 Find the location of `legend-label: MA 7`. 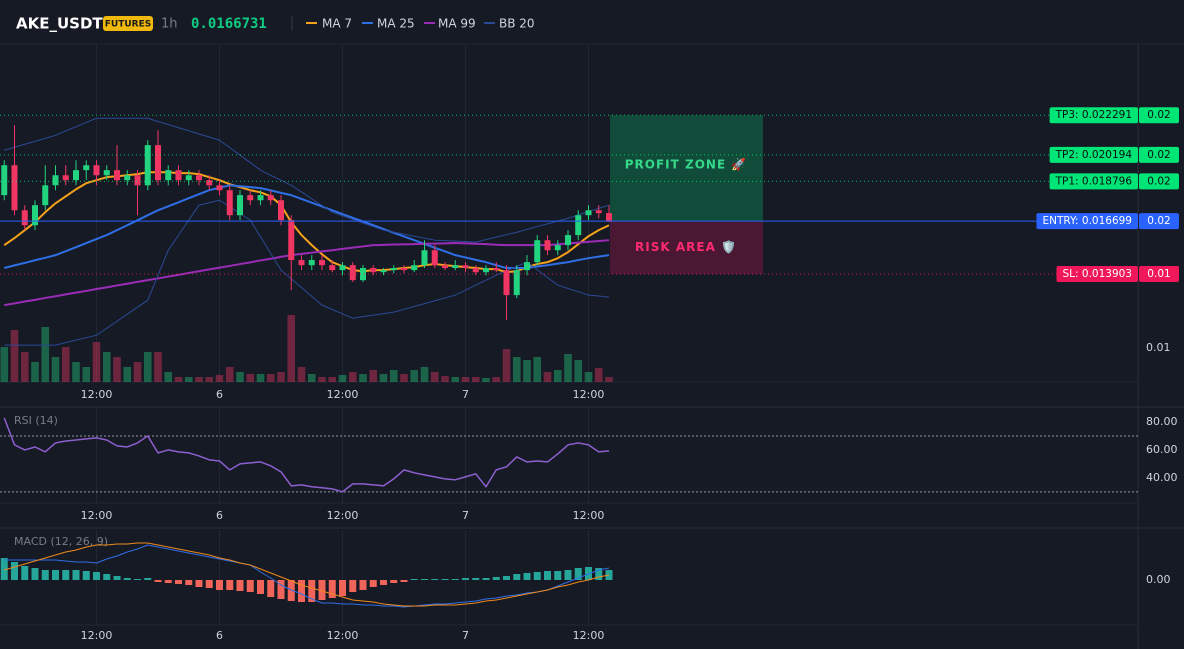

legend-label: MA 7 is located at coordinates (337, 24).